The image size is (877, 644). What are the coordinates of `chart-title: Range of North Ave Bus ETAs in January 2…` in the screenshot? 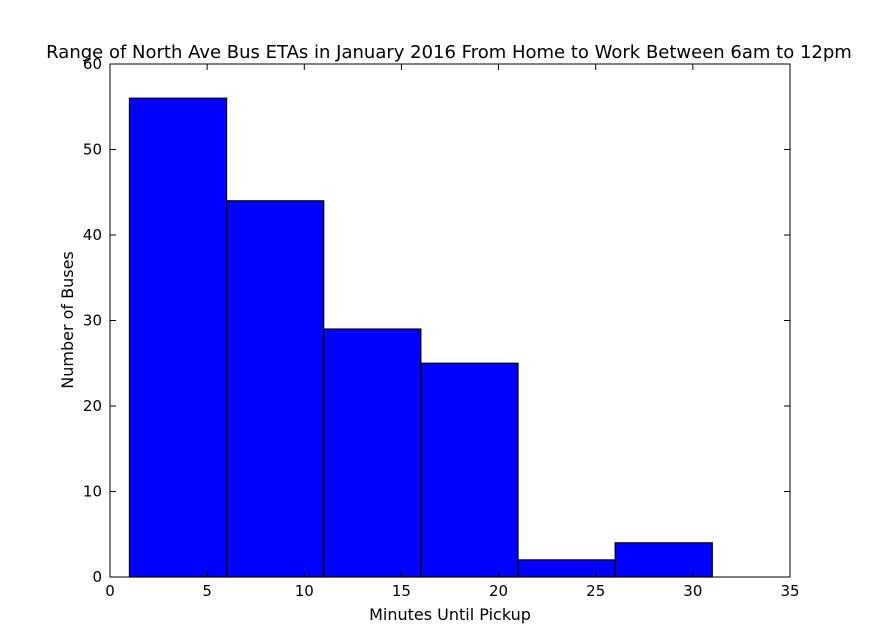 It's located at (449, 52).